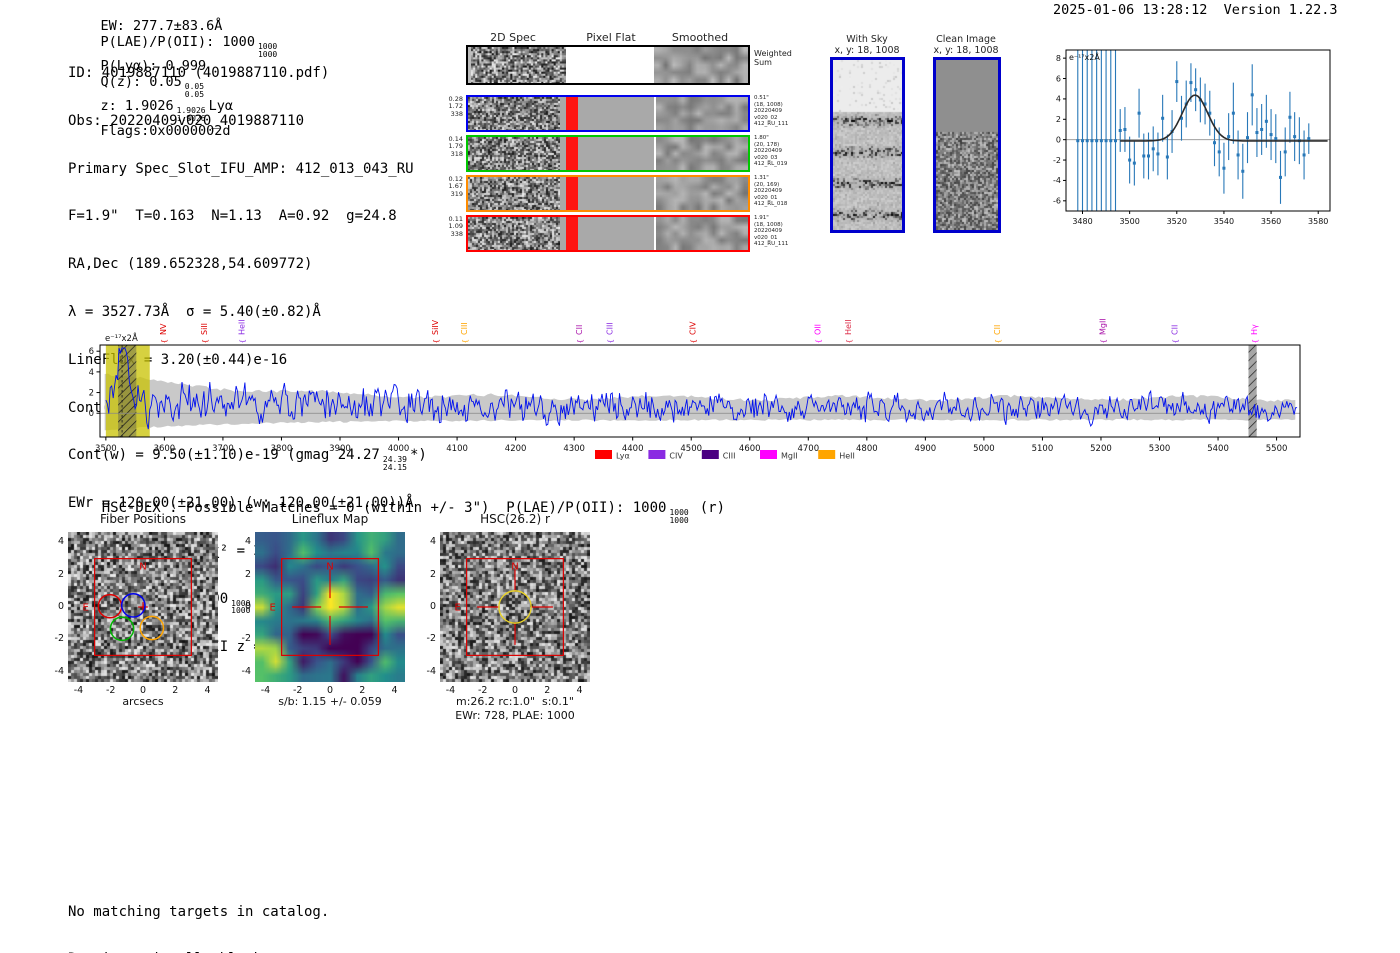 This screenshot has height=953, width=1400. What do you see at coordinates (867, 39) in the screenshot?
I see `withsky-title: With Sky` at bounding box center [867, 39].